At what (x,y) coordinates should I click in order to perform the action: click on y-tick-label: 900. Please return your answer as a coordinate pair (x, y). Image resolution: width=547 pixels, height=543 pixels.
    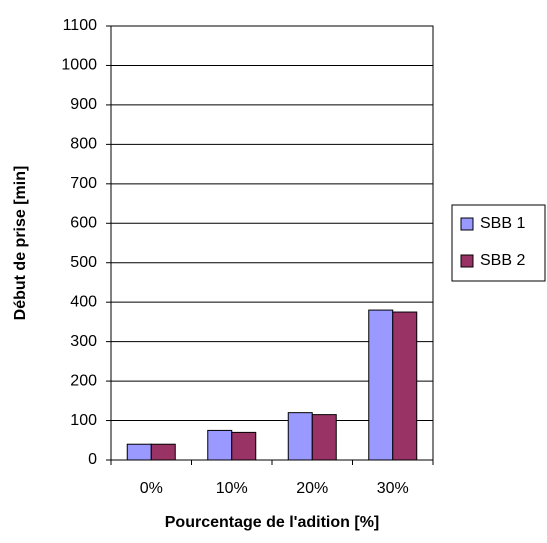
    Looking at the image, I should click on (83, 104).